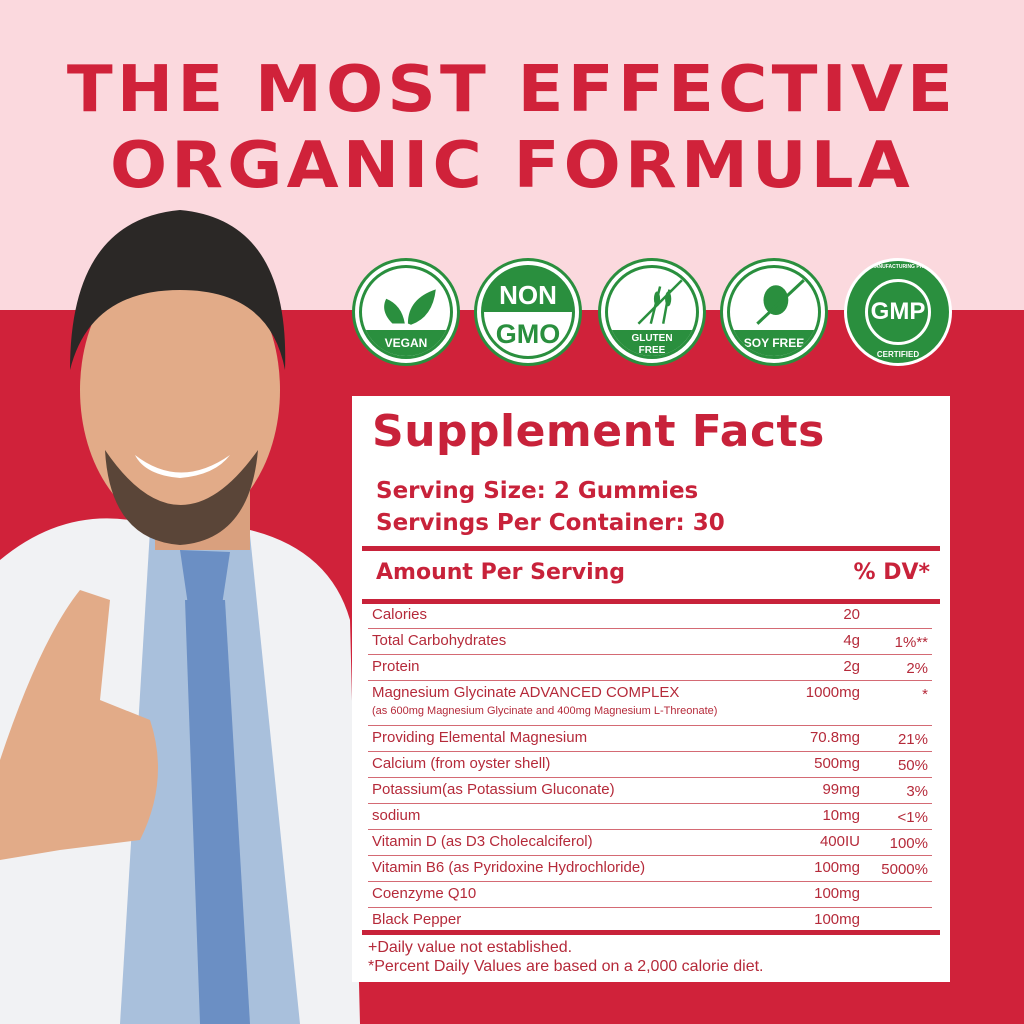 Image resolution: width=1024 pixels, height=1024 pixels. I want to click on supplement-facts-title: Supplement Facts, so click(598, 431).